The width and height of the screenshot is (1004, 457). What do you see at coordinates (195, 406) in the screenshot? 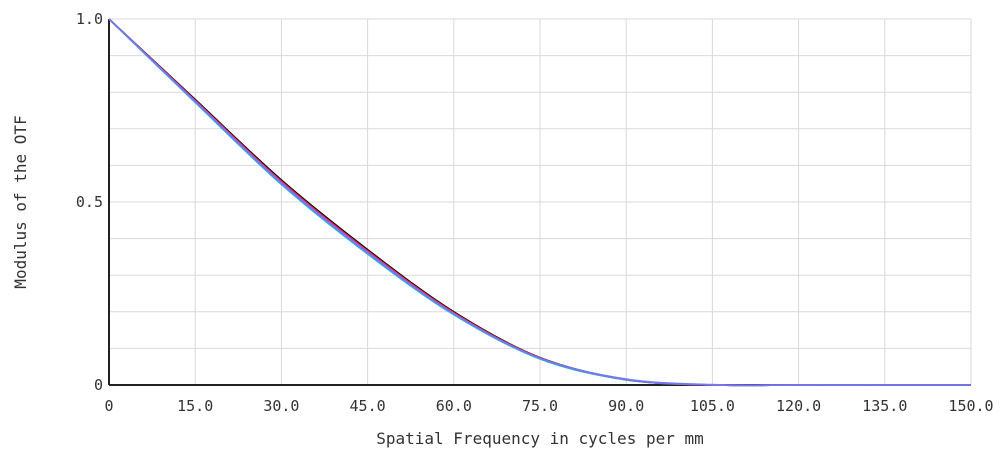
I see `x-tick-label-1: 15.0` at bounding box center [195, 406].